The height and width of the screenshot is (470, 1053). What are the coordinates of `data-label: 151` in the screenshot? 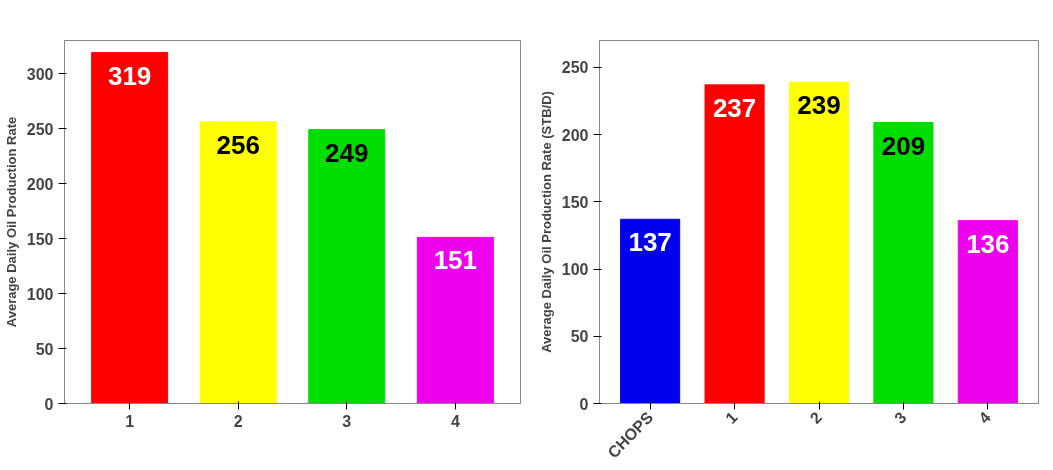 It's located at (455, 260).